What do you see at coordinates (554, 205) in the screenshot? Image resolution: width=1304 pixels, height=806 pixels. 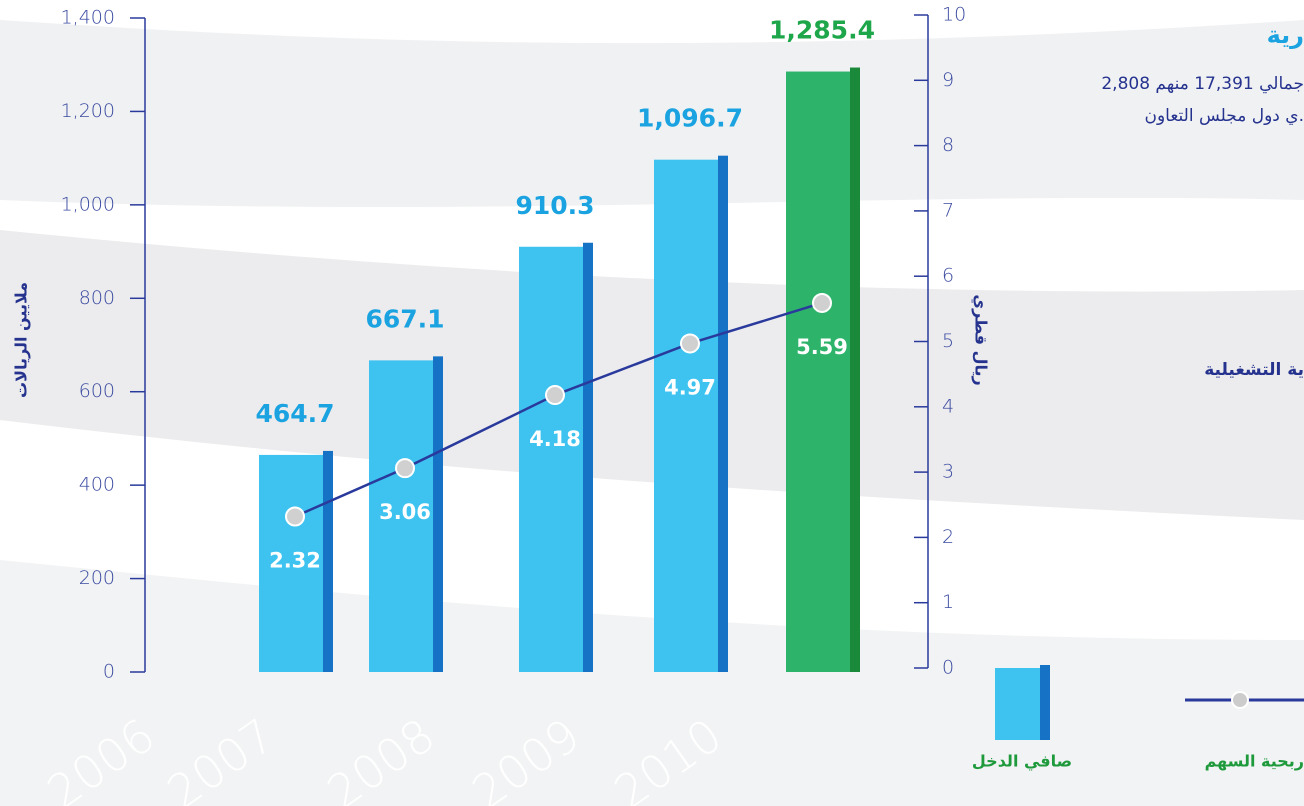 I see `data-label: 910.3` at bounding box center [554, 205].